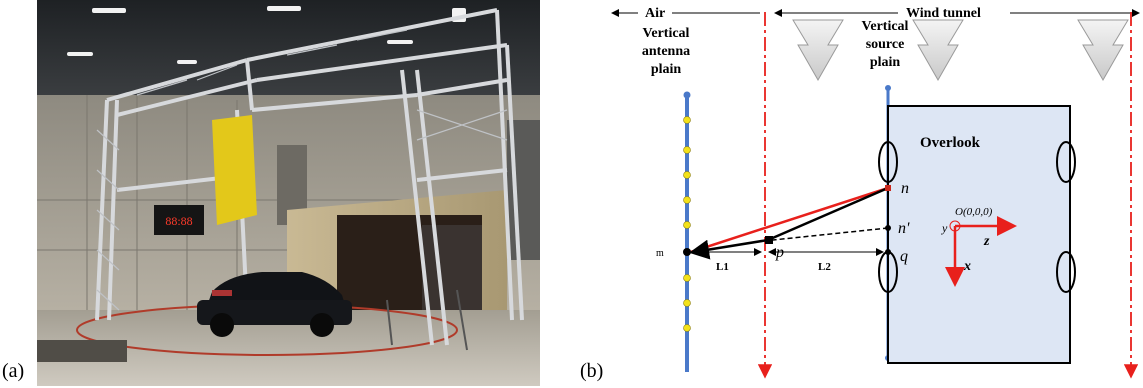  What do you see at coordinates (875, 13) in the screenshot?
I see `region-header: Air Wind tunnel` at bounding box center [875, 13].